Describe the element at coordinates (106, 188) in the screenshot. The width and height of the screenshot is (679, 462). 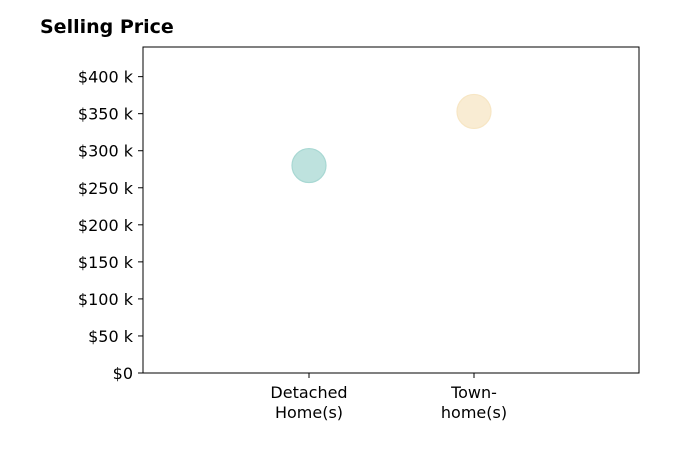
I see `y-tick-label: $250 k` at that location.